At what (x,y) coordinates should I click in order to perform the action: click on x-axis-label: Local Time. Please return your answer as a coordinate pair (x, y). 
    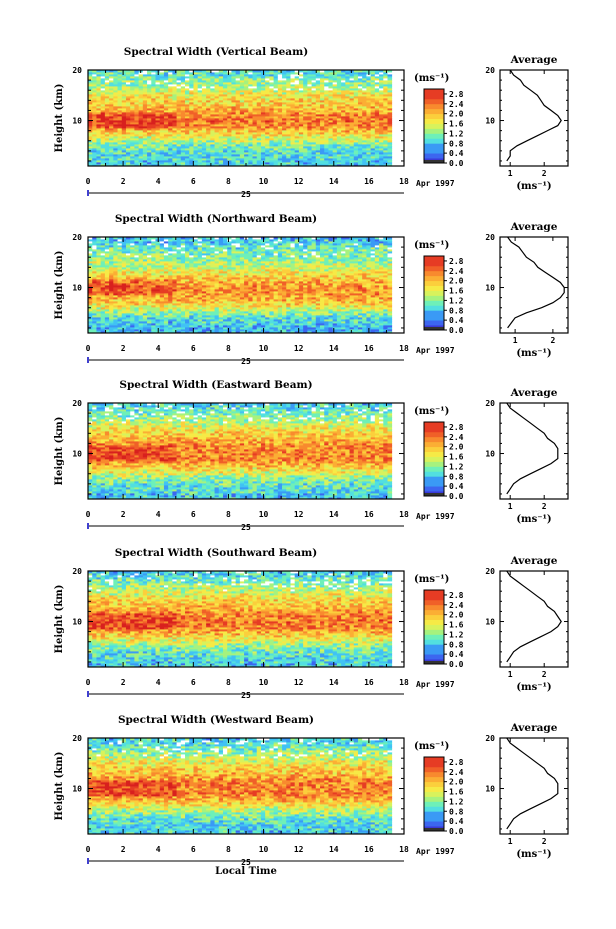
    Looking at the image, I should click on (246, 871).